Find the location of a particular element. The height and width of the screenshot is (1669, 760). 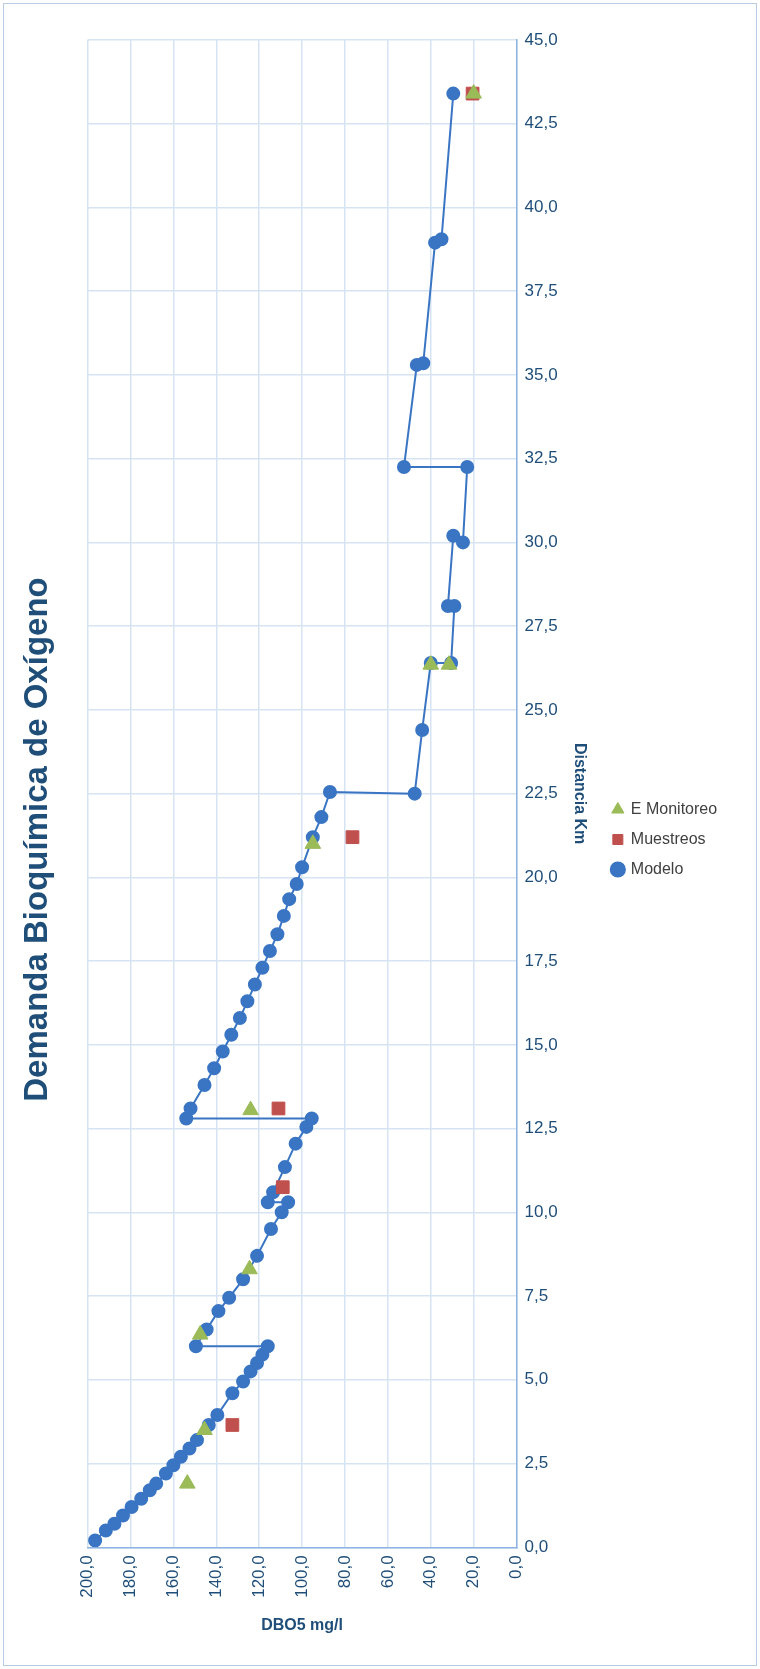

x-tick-label: 80,0 is located at coordinates (344, 1572).